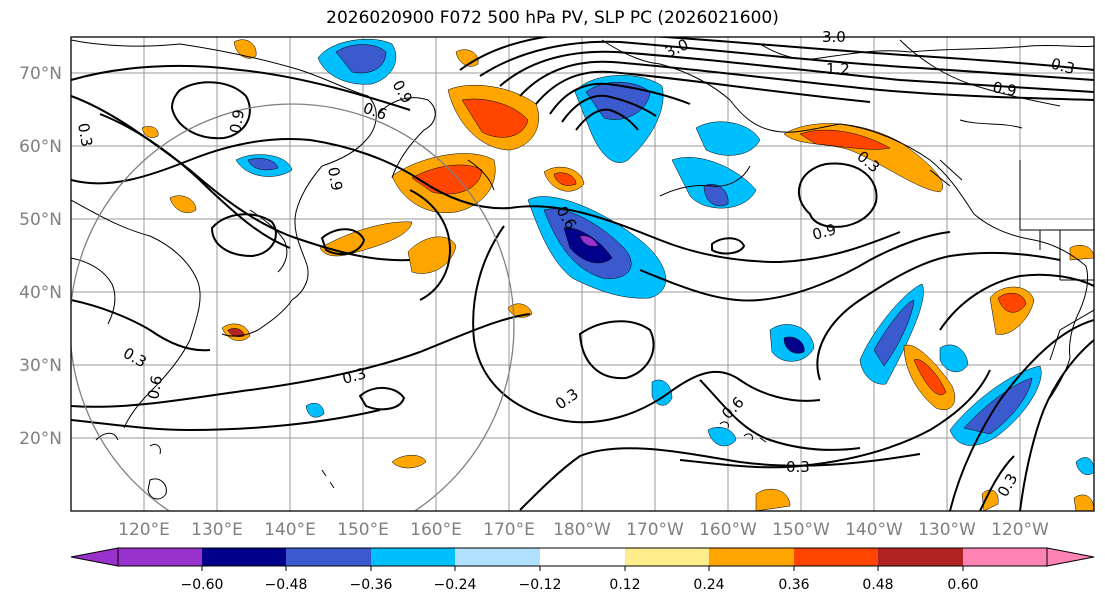 The image size is (1105, 604). I want to click on lon-label: 180°W, so click(582, 530).